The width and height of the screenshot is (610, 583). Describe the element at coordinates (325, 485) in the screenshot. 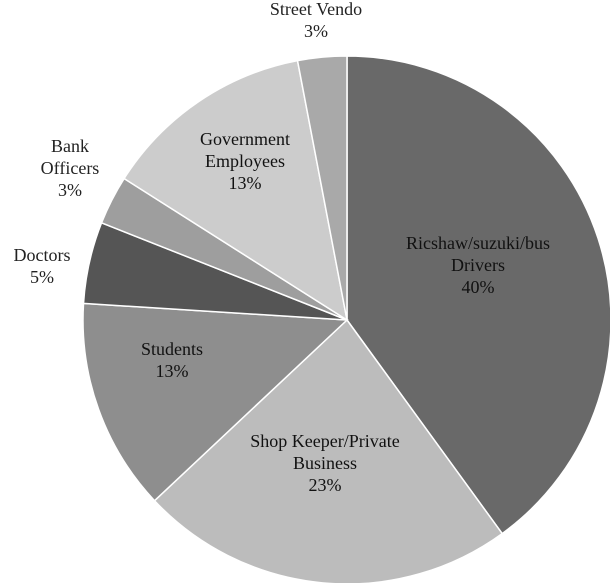

I see `slice-value-label: 23%` at that location.